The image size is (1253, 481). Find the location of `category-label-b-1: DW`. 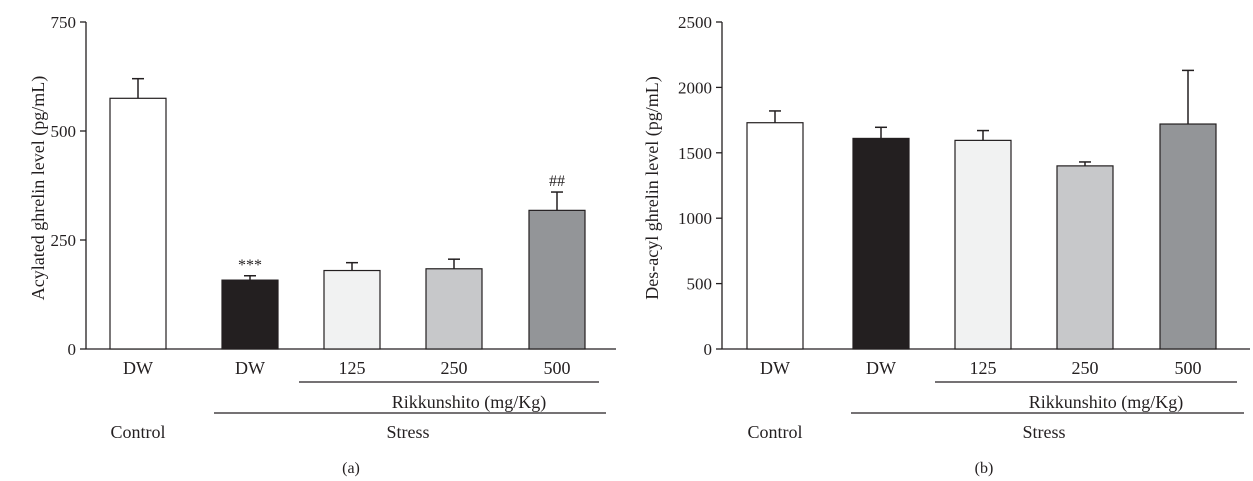

category-label-b-1: DW is located at coordinates (881, 368).